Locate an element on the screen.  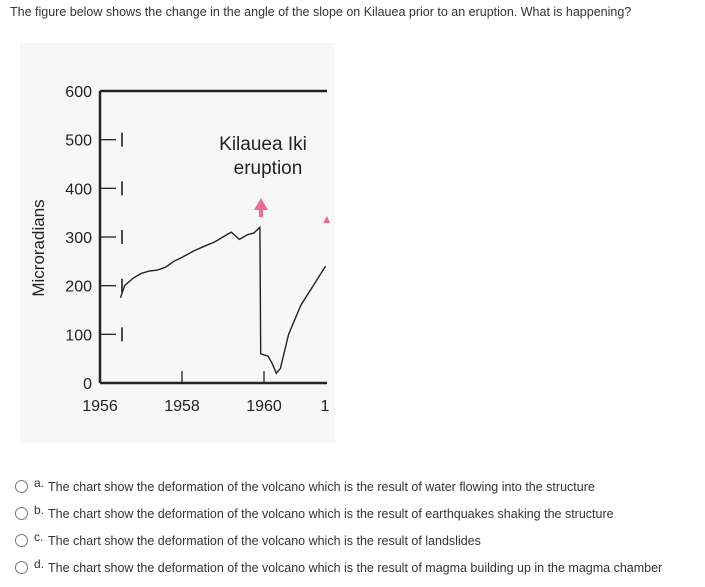
y-tick-label: 400 is located at coordinates (78, 189).